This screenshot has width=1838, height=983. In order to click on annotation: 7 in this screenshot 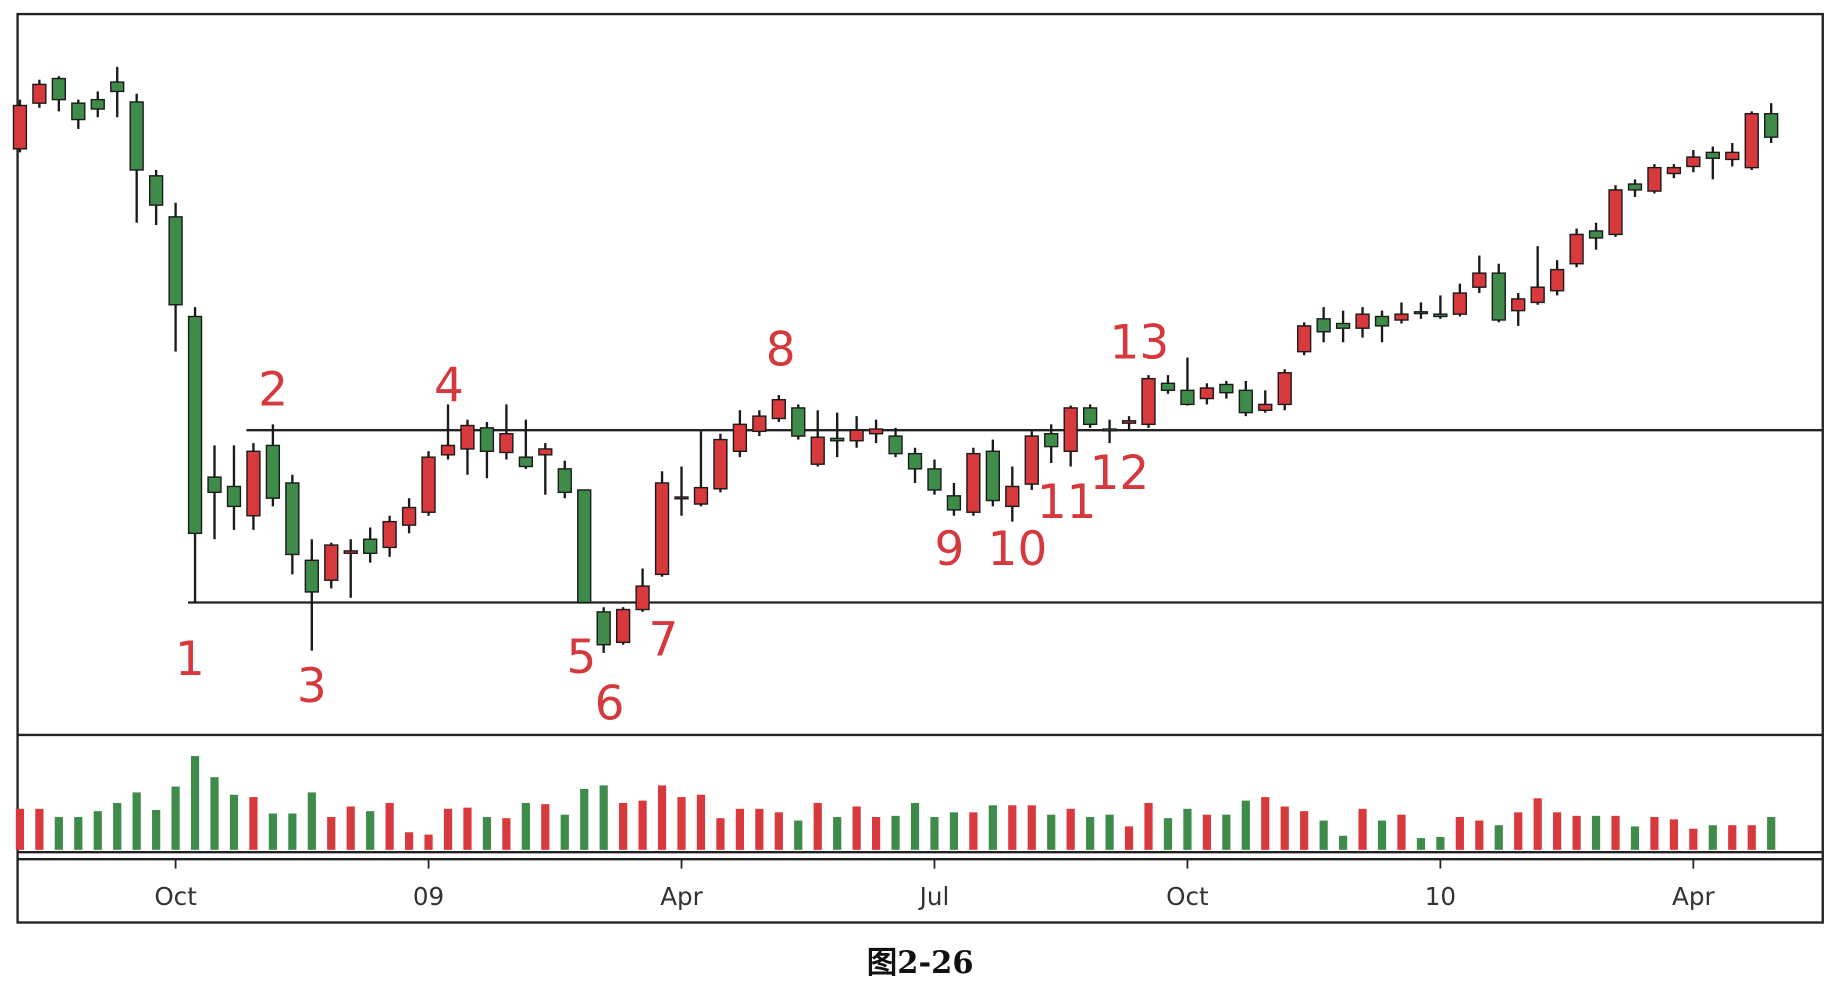, I will do `click(664, 639)`.